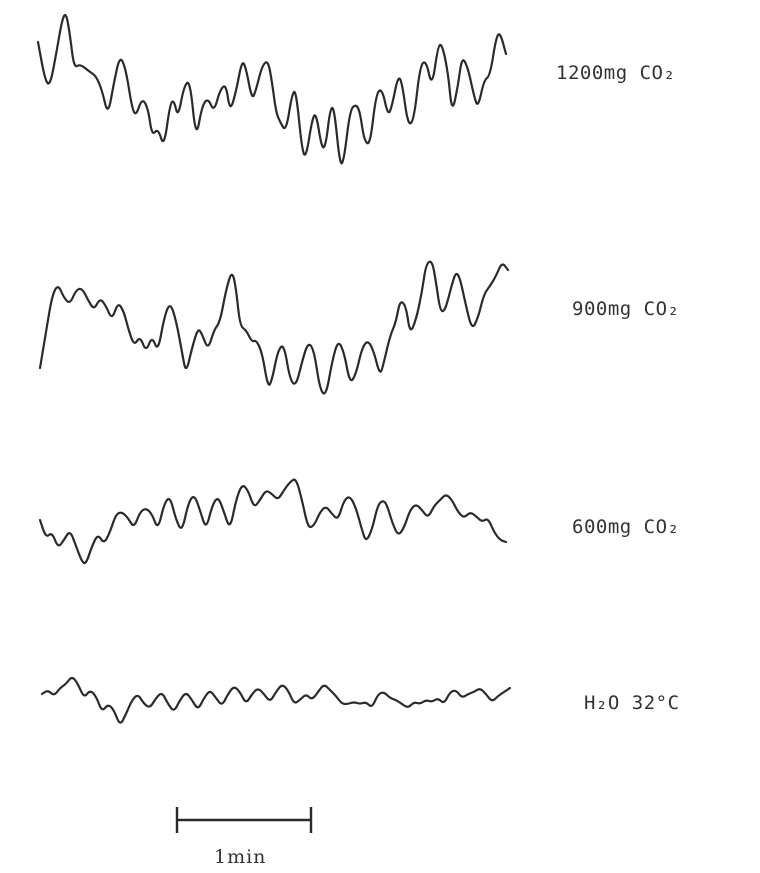 The image size is (760, 873). What do you see at coordinates (632, 703) in the screenshot?
I see `trace-label-h2o-32c: H₂O 32°C` at bounding box center [632, 703].